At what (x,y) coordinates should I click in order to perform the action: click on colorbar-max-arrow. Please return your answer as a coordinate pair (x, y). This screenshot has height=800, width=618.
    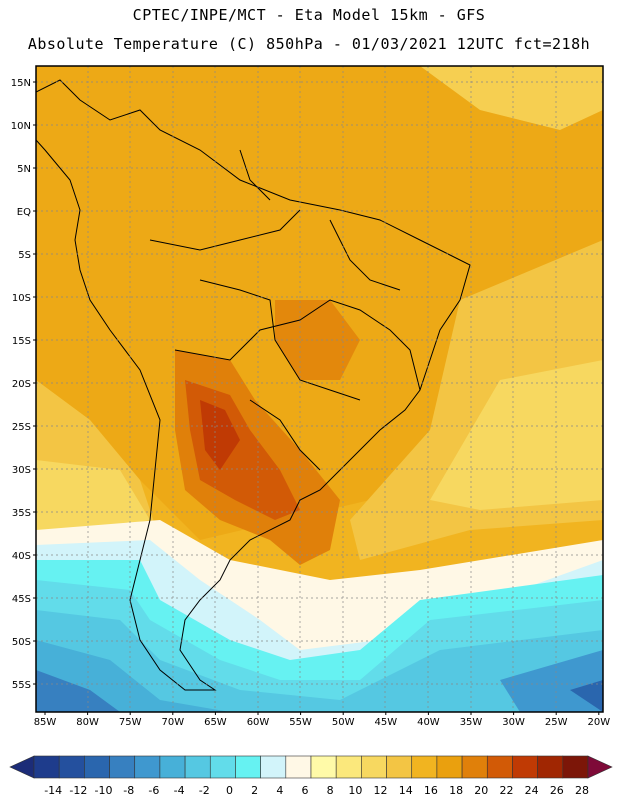
    Looking at the image, I should click on (600, 767).